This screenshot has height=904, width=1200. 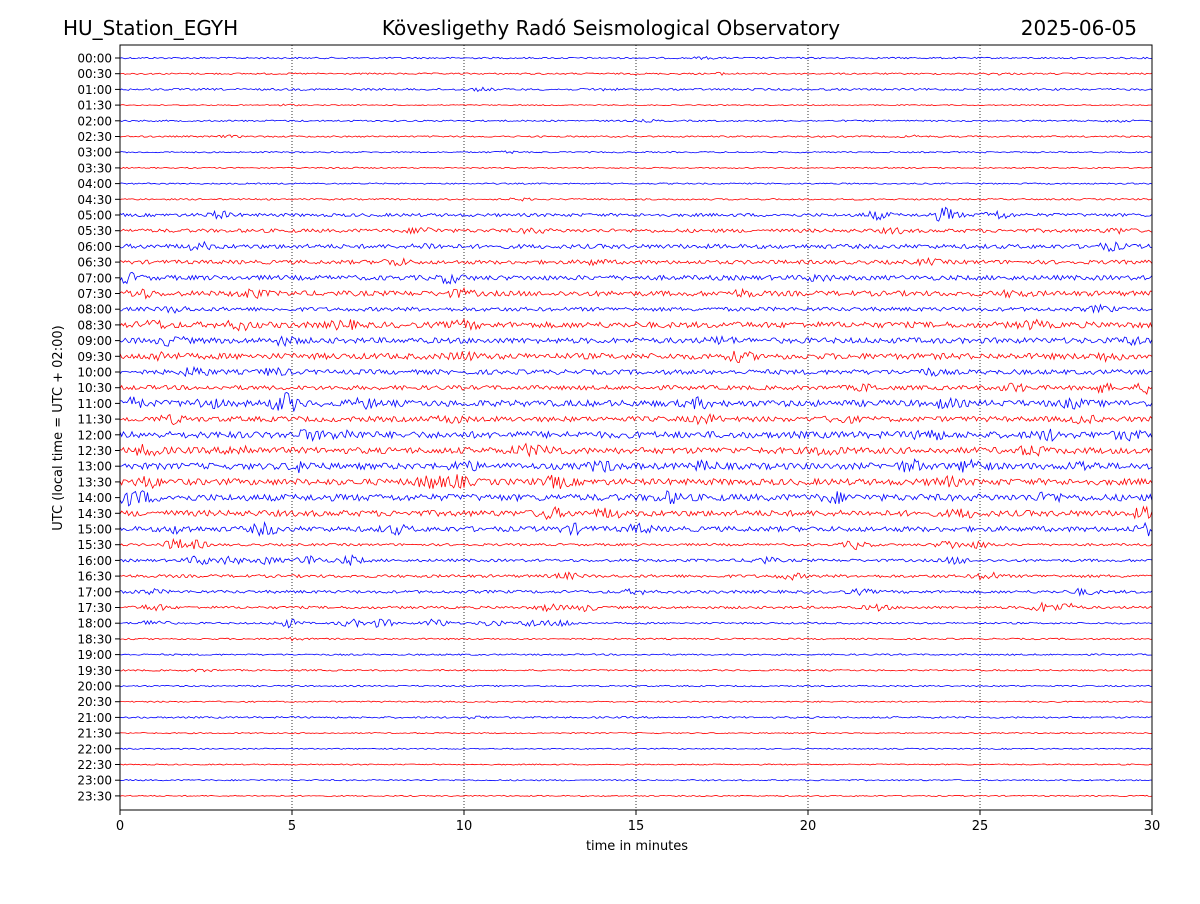 I want to click on y-tick-label: 14:00, so click(x=94, y=498).